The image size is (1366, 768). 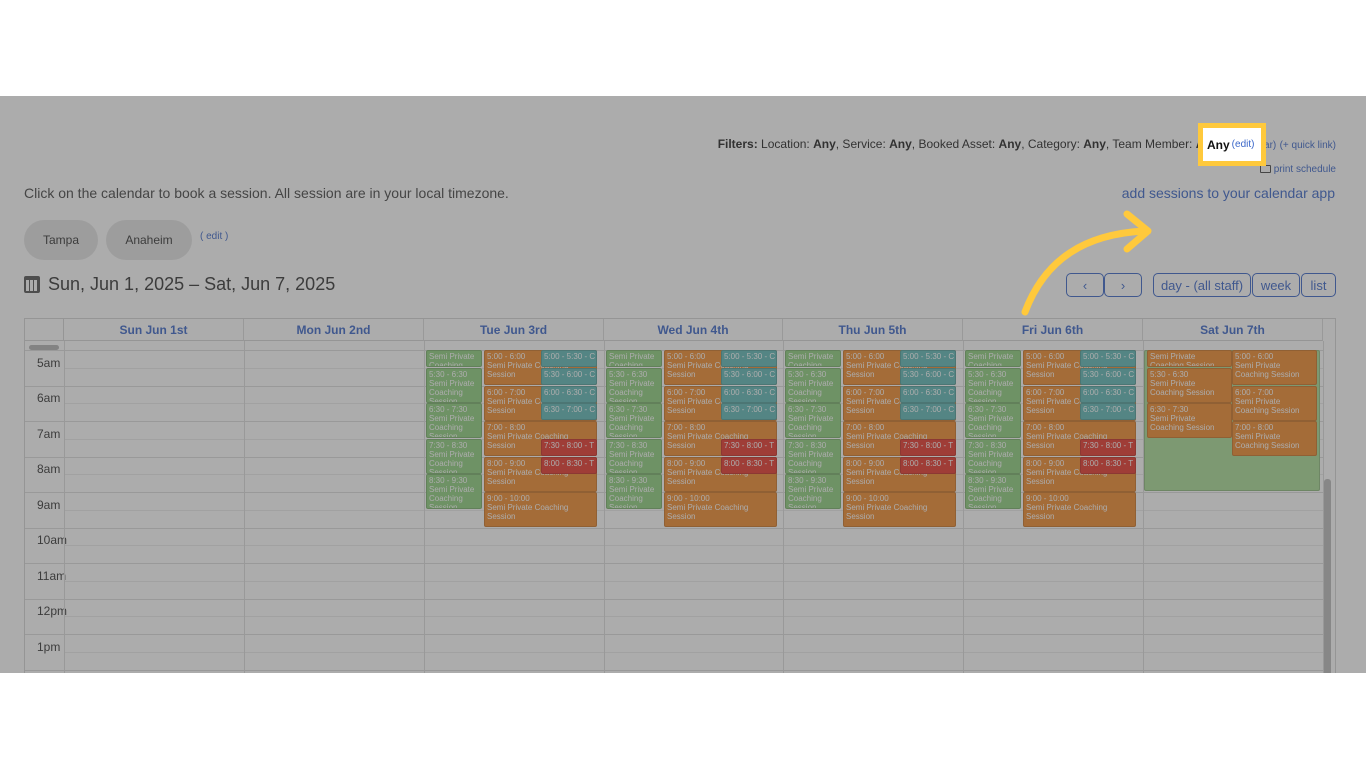 I want to click on prev-week-button: ‹, so click(x=1085, y=285).